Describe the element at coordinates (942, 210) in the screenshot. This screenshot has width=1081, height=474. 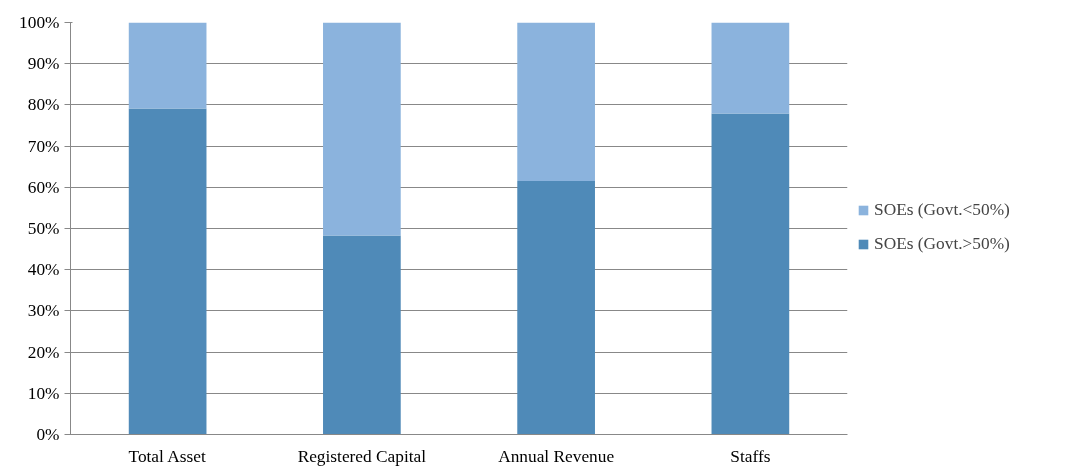
I see `legend-label: SOEs (Govt.<50%)` at that location.